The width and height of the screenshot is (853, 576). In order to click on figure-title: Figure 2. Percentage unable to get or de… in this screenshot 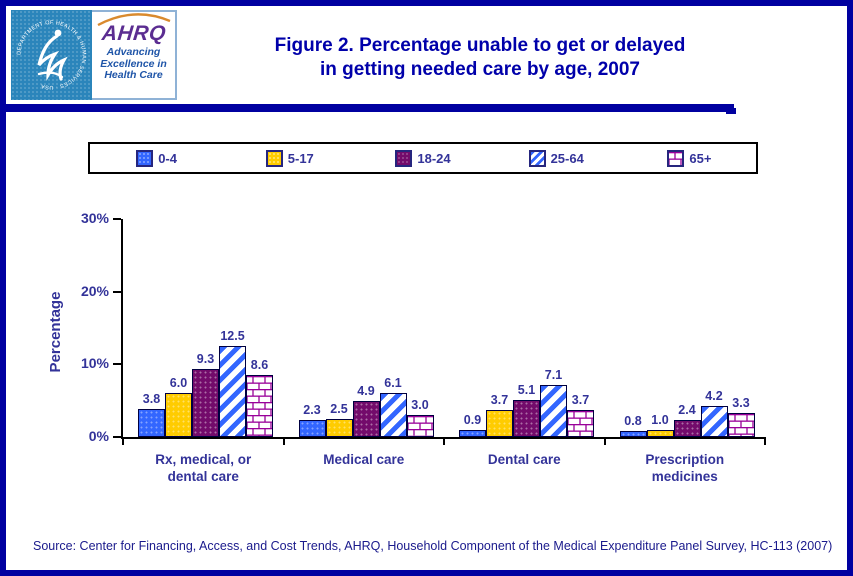, I will do `click(480, 58)`.